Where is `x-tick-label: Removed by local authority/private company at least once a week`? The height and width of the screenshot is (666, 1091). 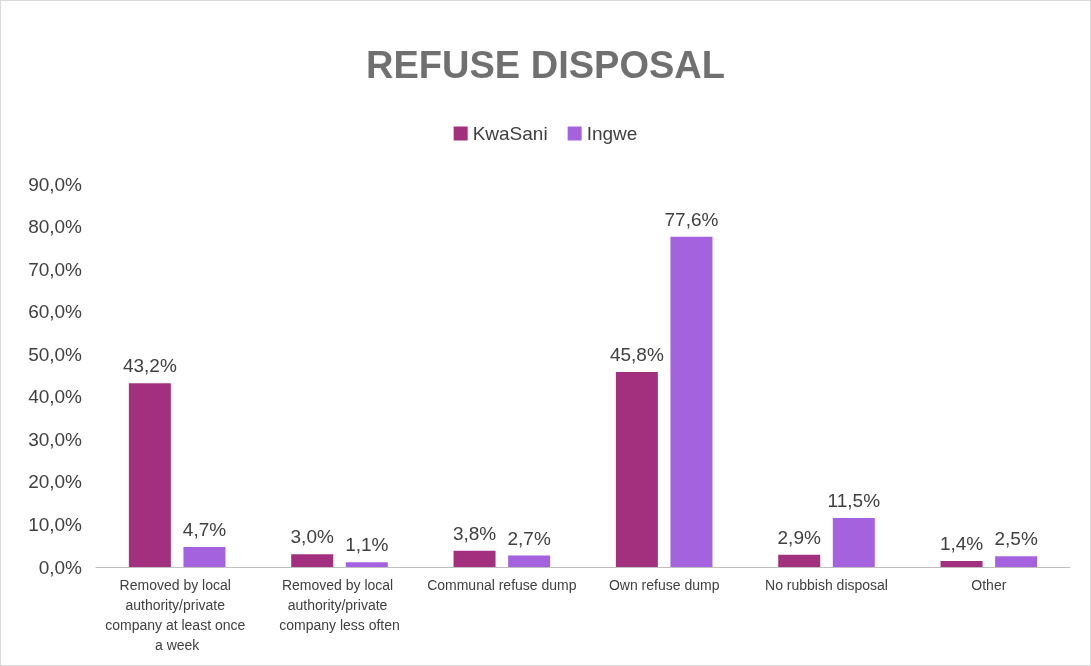 x-tick-label: Removed by local authority/private company at least once a week is located at coordinates (177, 615).